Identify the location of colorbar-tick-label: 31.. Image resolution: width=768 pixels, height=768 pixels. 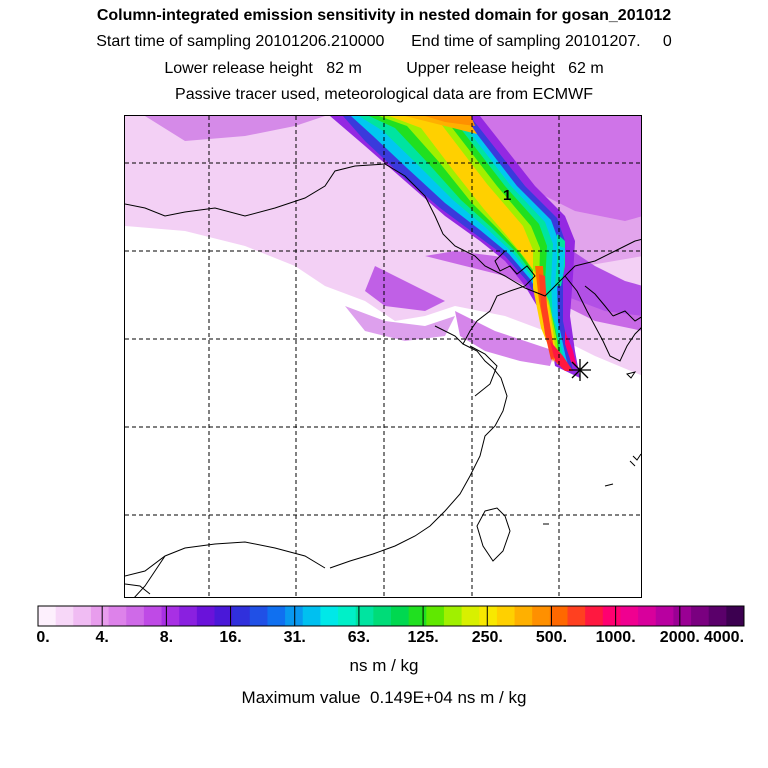
(294, 637).